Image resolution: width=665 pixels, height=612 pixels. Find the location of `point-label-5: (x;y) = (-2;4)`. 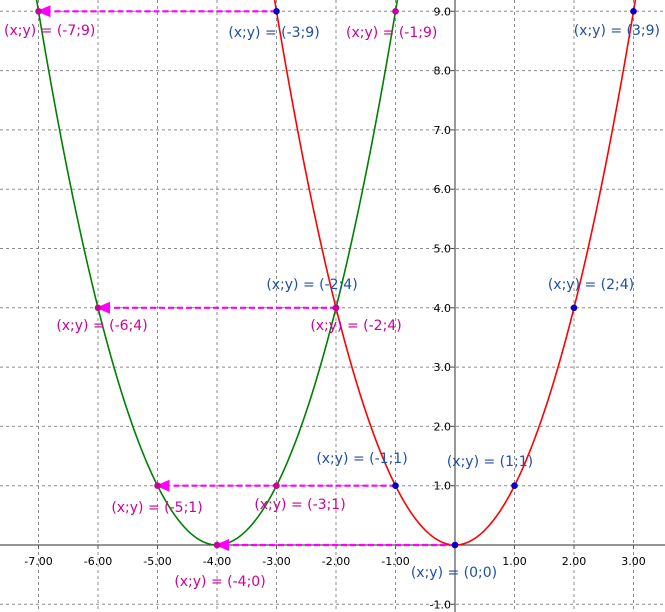

point-label-5: (x;y) = (-2;4) is located at coordinates (355, 326).